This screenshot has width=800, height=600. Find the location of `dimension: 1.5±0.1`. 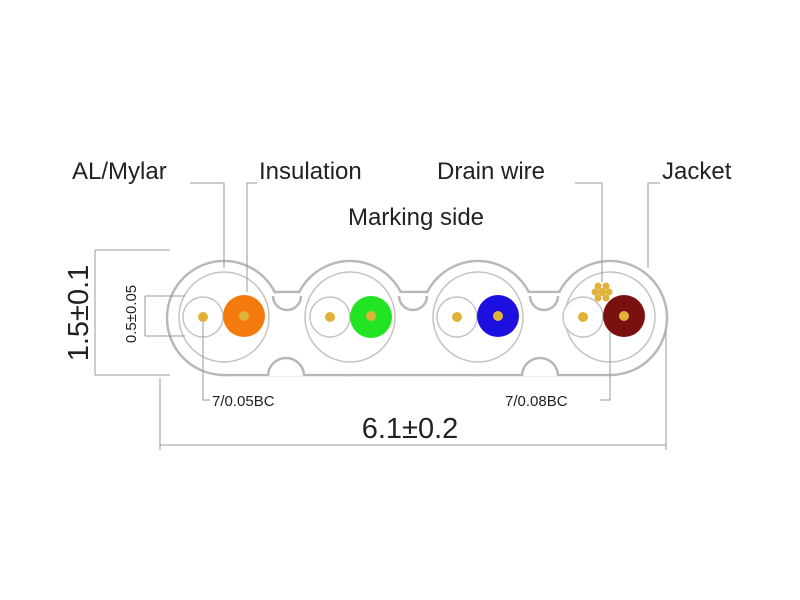

dimension: 1.5±0.1 is located at coordinates (79, 313).